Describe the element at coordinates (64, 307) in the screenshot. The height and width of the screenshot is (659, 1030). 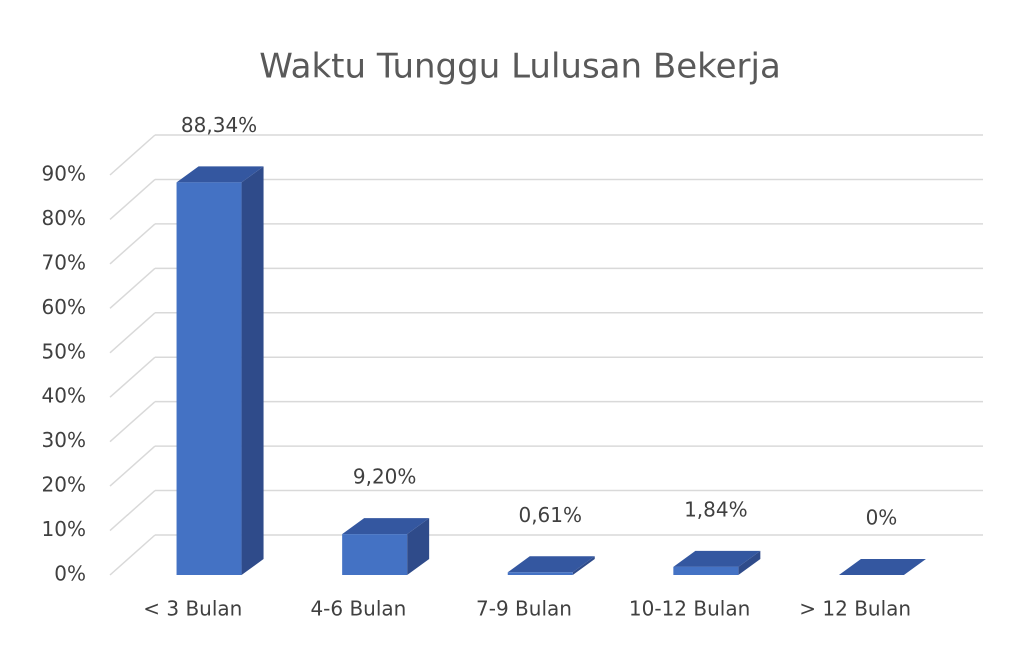
I see `y-tick-label: 60%` at that location.